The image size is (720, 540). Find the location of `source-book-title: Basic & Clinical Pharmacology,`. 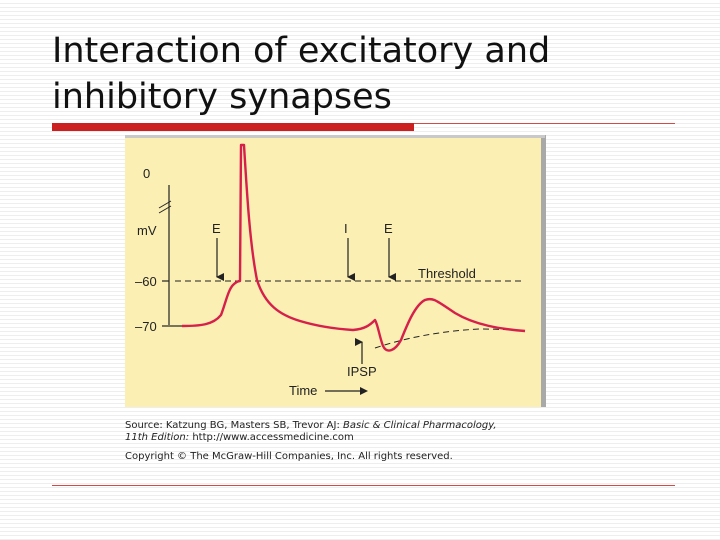

source-book-title: Basic & Clinical Pharmacology, is located at coordinates (420, 425).